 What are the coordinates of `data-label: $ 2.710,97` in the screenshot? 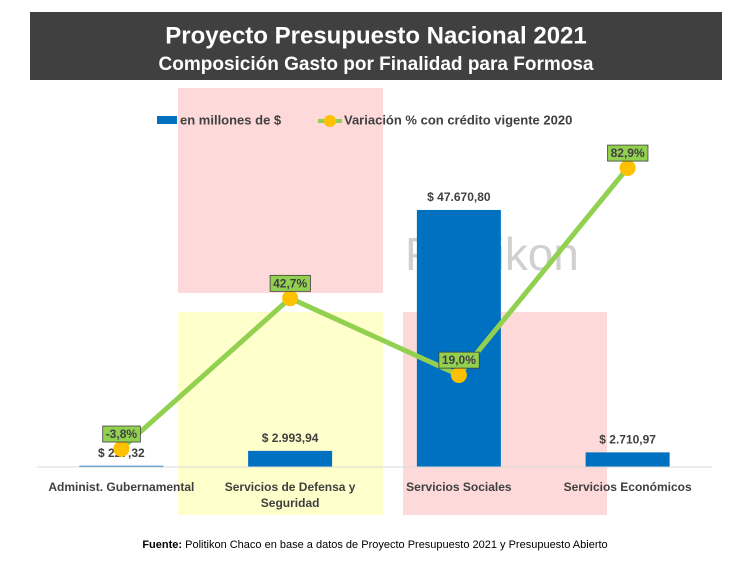 It's located at (627, 440).